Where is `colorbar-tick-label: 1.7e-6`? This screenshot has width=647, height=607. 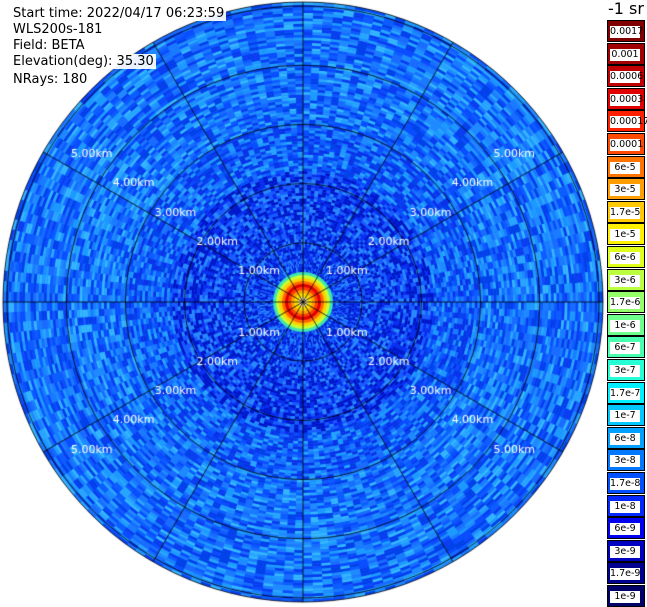 colorbar-tick-label: 1.7e-6 is located at coordinates (625, 303).